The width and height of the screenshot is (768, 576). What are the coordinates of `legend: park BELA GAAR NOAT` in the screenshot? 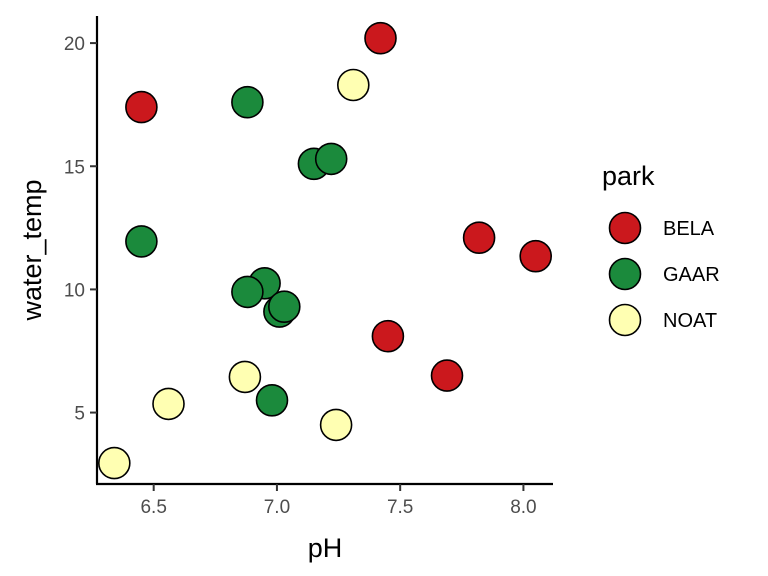 It's located at (661, 249).